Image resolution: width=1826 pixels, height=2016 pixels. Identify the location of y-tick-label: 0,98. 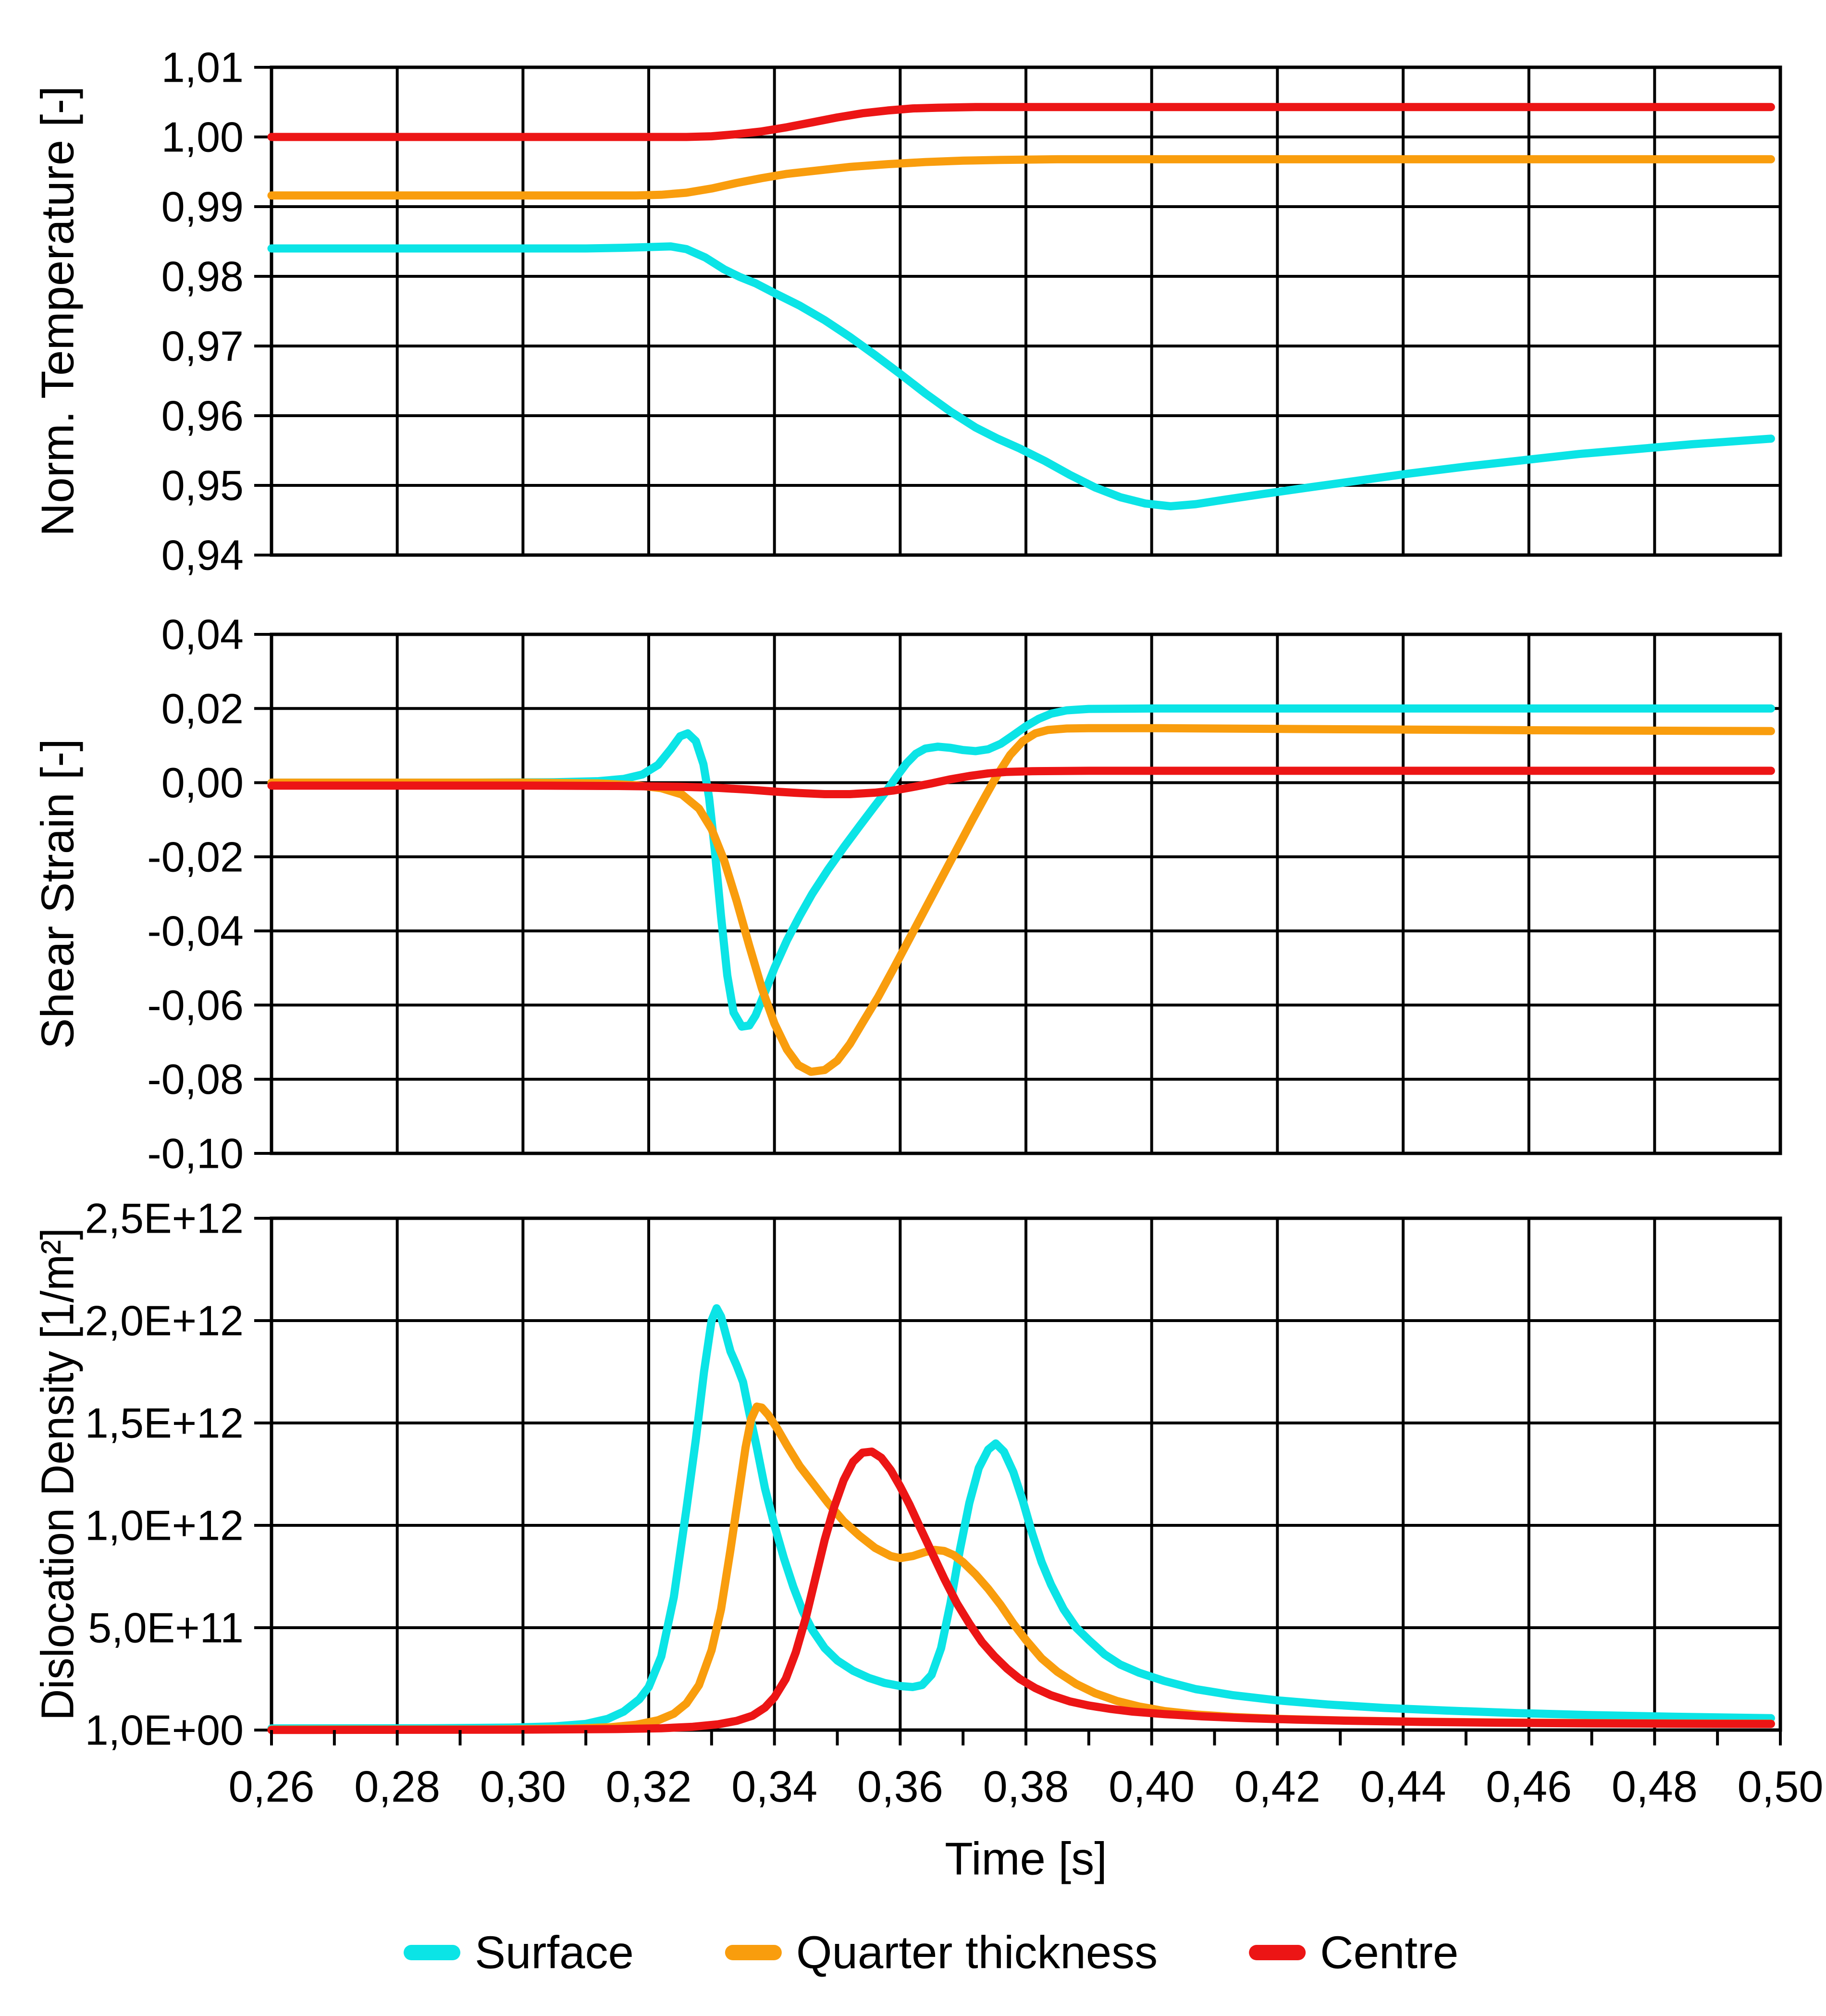
(202, 276).